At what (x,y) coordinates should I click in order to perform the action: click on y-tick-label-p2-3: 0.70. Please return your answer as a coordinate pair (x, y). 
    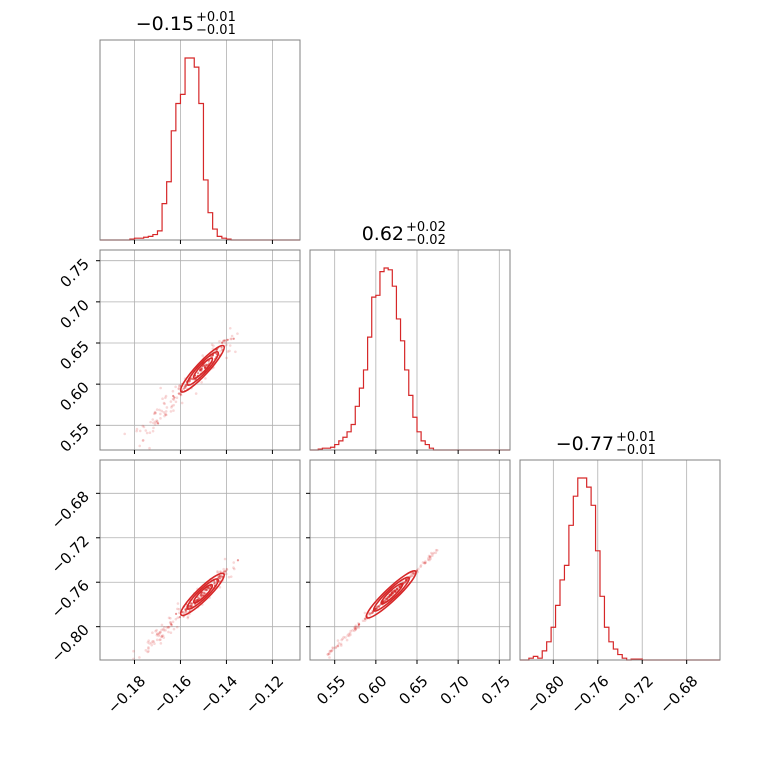
    Looking at the image, I should click on (74, 314).